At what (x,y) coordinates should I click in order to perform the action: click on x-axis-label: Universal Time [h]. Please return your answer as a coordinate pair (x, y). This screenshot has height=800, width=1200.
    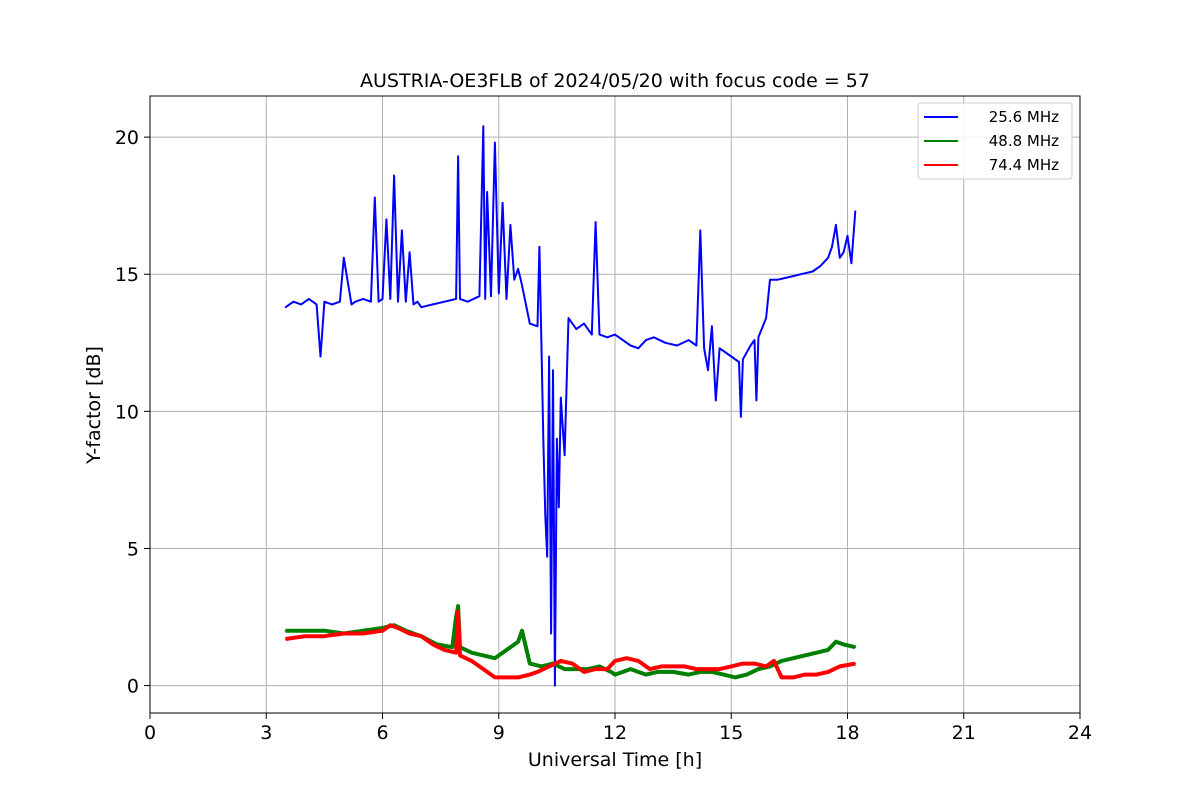
    Looking at the image, I should click on (615, 760).